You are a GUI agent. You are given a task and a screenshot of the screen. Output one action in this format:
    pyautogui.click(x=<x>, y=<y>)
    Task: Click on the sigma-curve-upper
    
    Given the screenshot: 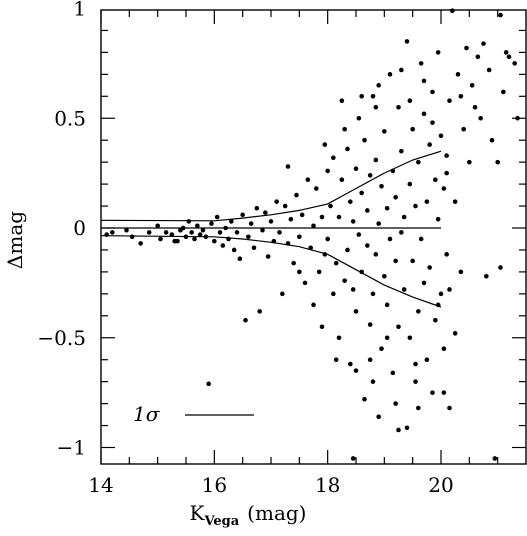 What is the action you would take?
    pyautogui.click(x=271, y=186)
    